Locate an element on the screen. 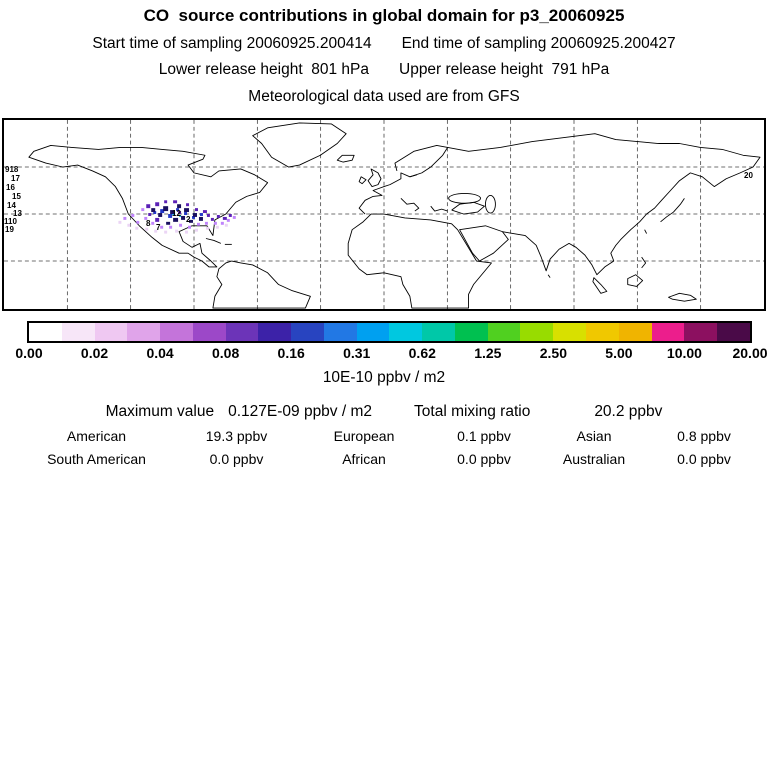  region-name: Australian is located at coordinates (594, 459).